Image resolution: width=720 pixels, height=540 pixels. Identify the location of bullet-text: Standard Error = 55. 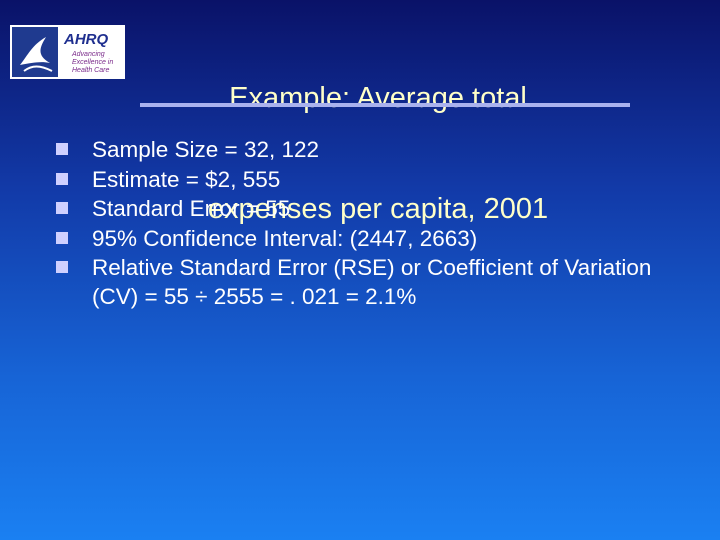
(191, 208).